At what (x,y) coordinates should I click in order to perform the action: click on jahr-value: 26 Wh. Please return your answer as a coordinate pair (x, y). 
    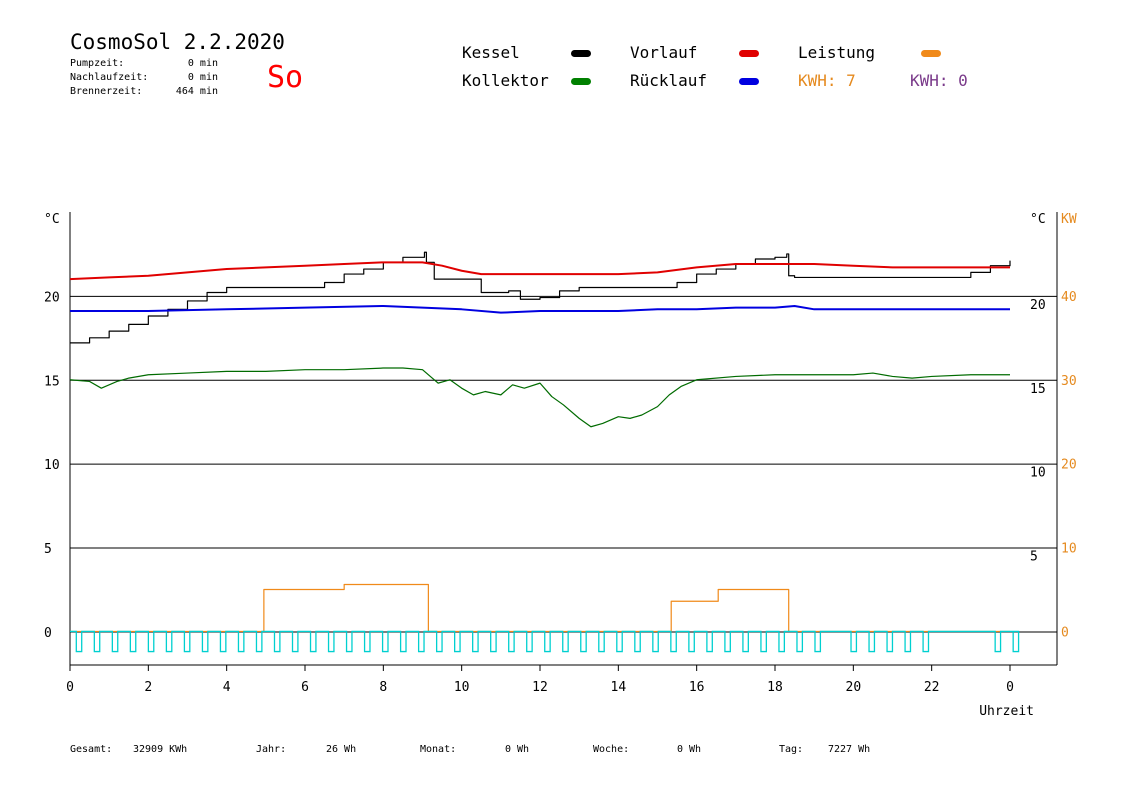
    Looking at the image, I should click on (341, 749).